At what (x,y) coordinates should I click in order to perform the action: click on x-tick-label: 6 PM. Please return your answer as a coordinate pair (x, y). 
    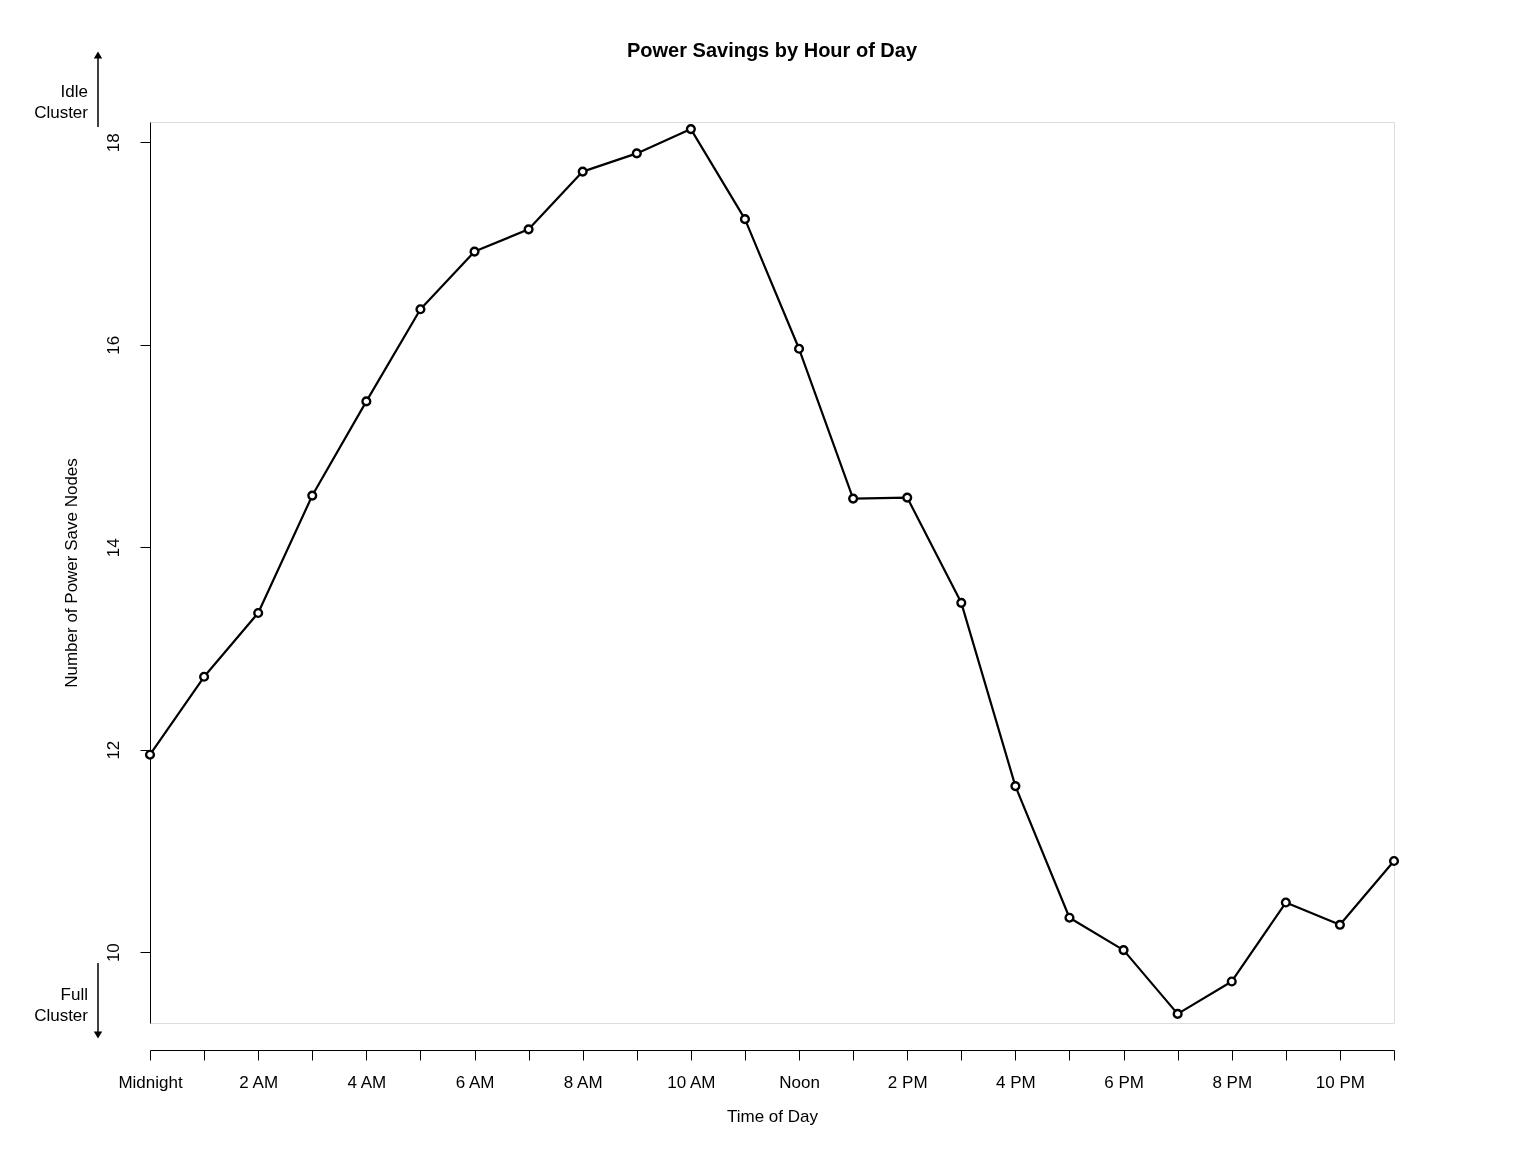
    Looking at the image, I should click on (1124, 1082).